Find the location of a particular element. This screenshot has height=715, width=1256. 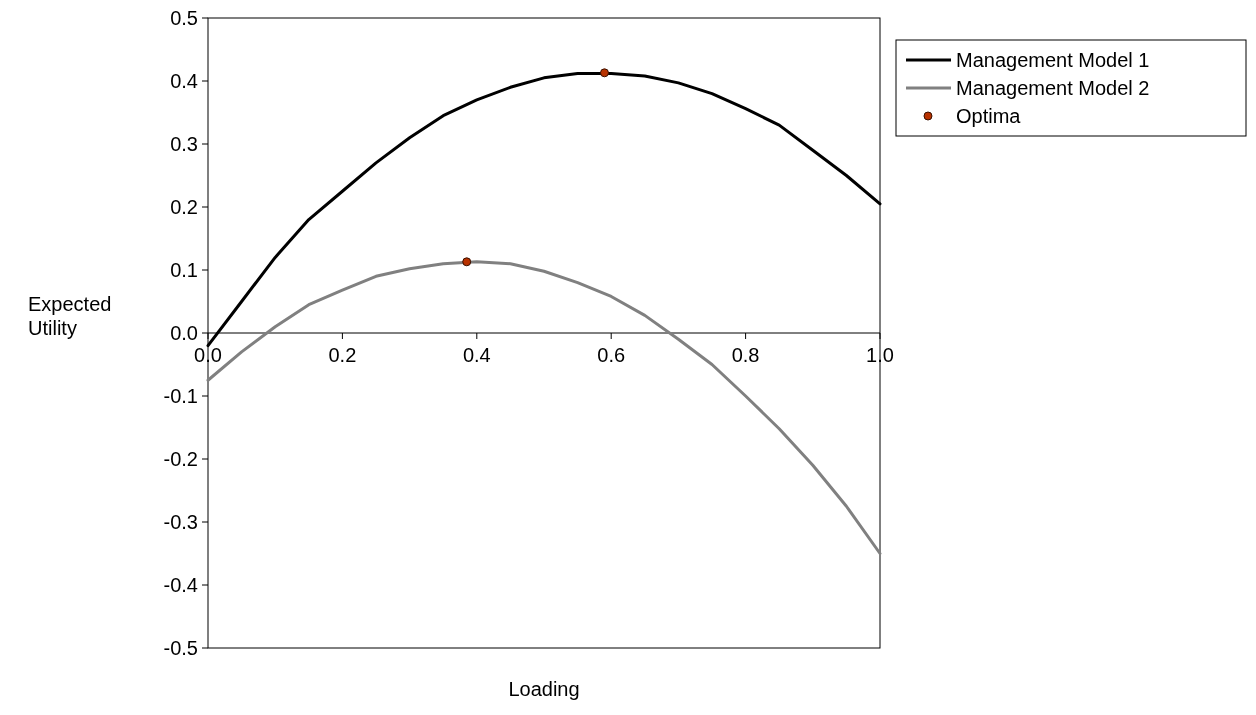

x-tick-label: 0.2 is located at coordinates (342, 355).